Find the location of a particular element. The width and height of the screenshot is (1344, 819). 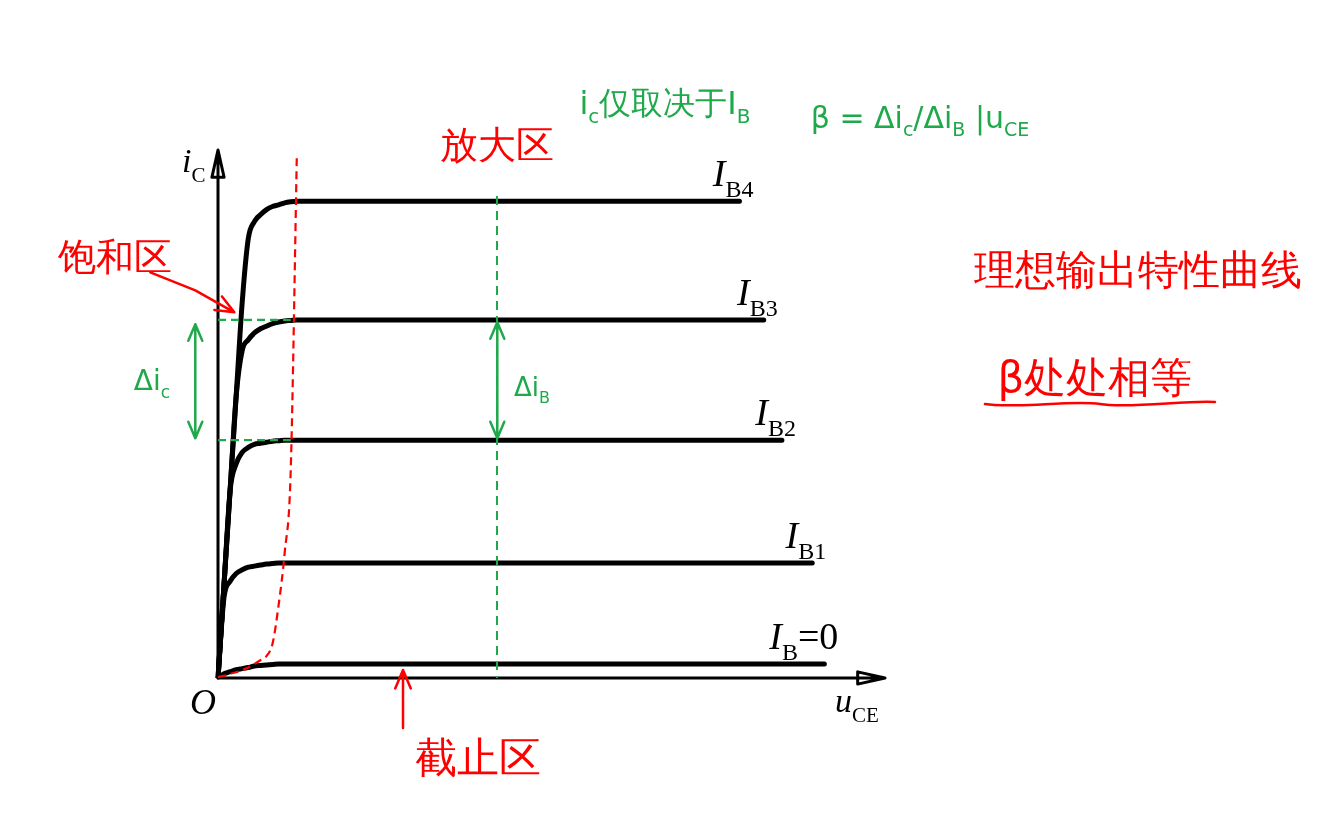

text: β处处相等 is located at coordinates (1095, 377).